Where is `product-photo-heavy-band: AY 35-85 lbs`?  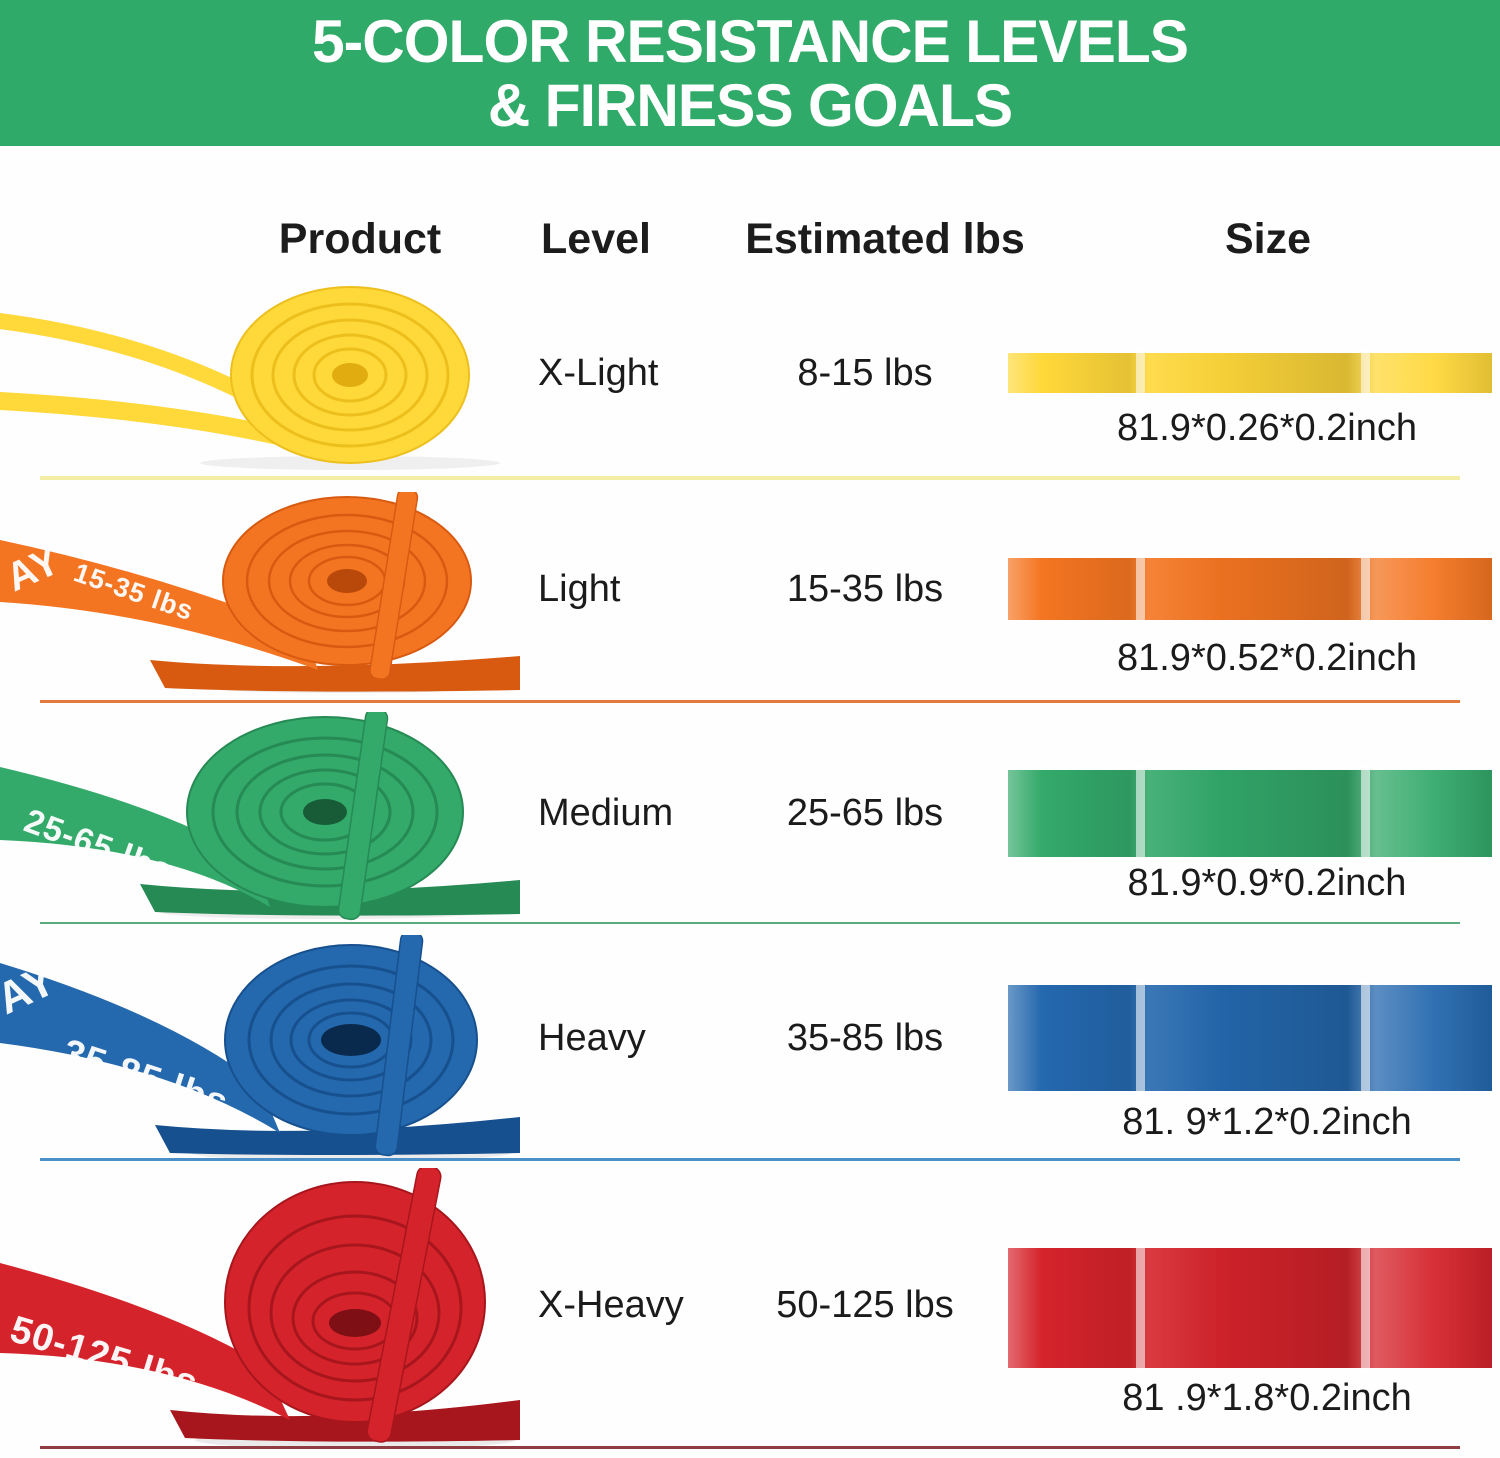 product-photo-heavy-band: AY 35-85 lbs is located at coordinates (260, 1050).